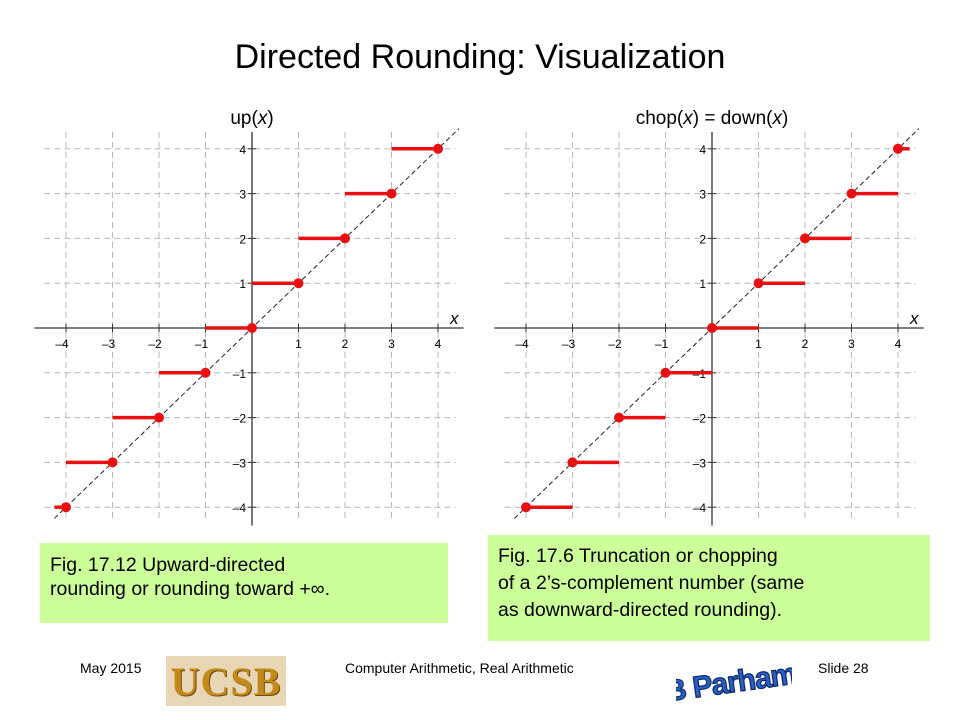 This screenshot has height=720, width=960. Describe the element at coordinates (459, 668) in the screenshot. I see `footer-course-title: Computer Arithmetic, Real Arithmetic` at that location.